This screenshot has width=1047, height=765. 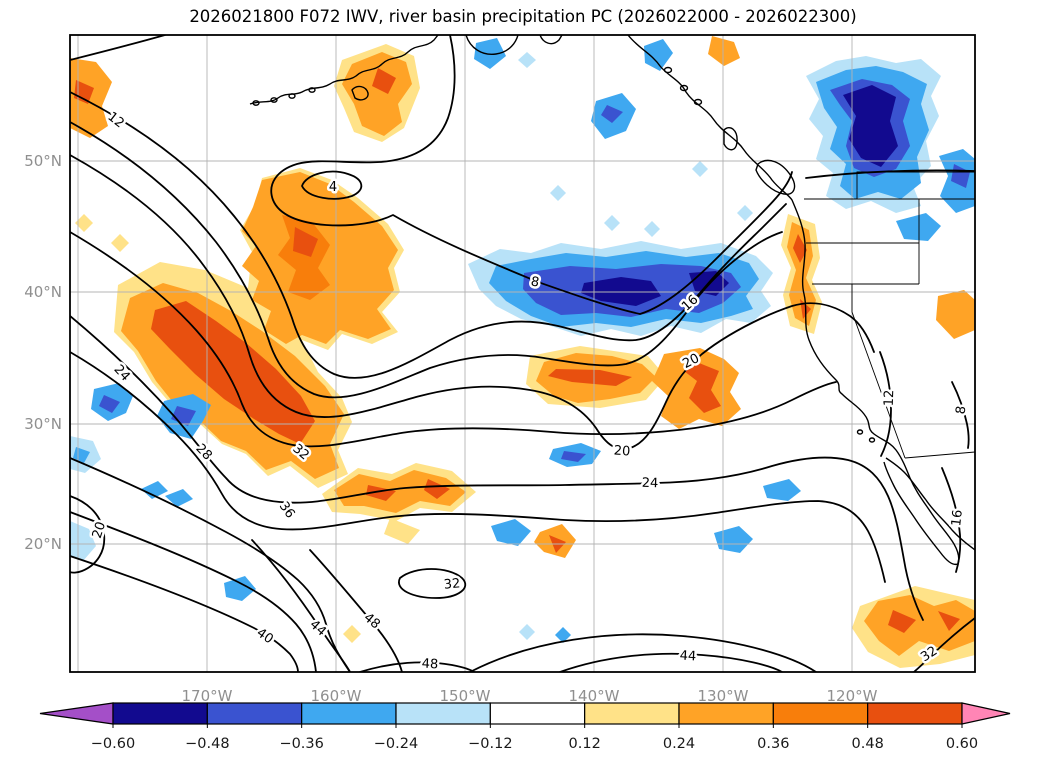 What do you see at coordinates (986, 713) in the screenshot?
I see `colorbar-extend-high-arrow` at bounding box center [986, 713].